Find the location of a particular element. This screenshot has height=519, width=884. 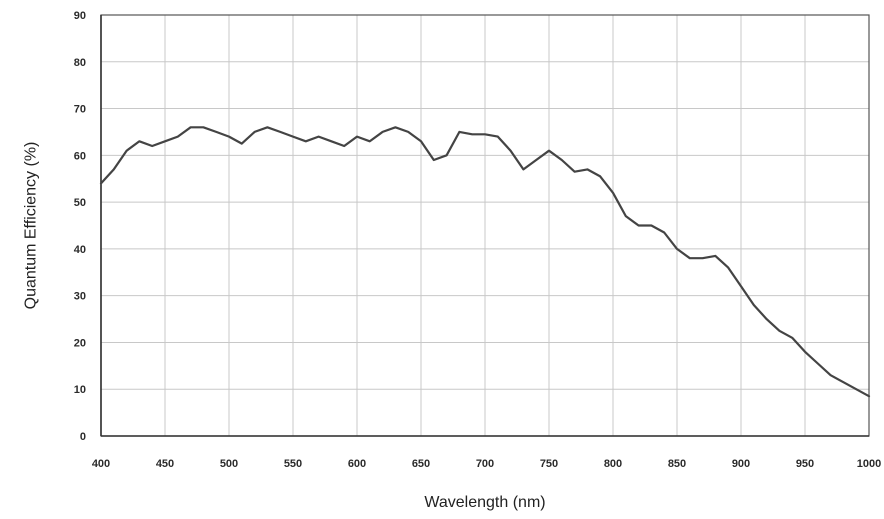

y-tick-label: 80 is located at coordinates (80, 63).